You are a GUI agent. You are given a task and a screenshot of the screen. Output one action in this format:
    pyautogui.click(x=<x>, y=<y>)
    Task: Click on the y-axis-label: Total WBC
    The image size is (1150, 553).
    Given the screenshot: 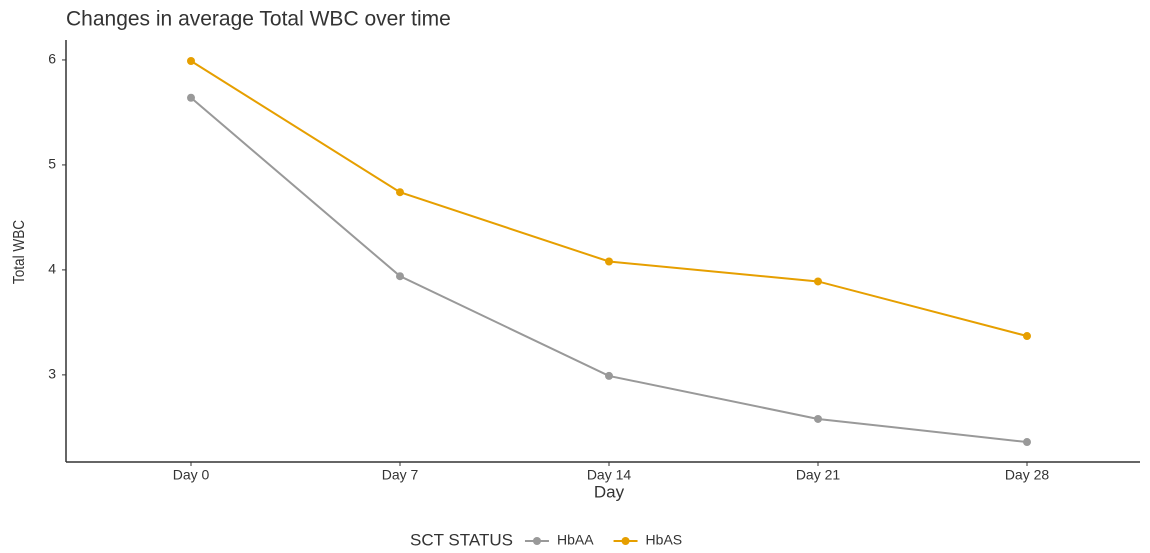 What is the action you would take?
    pyautogui.click(x=19, y=252)
    